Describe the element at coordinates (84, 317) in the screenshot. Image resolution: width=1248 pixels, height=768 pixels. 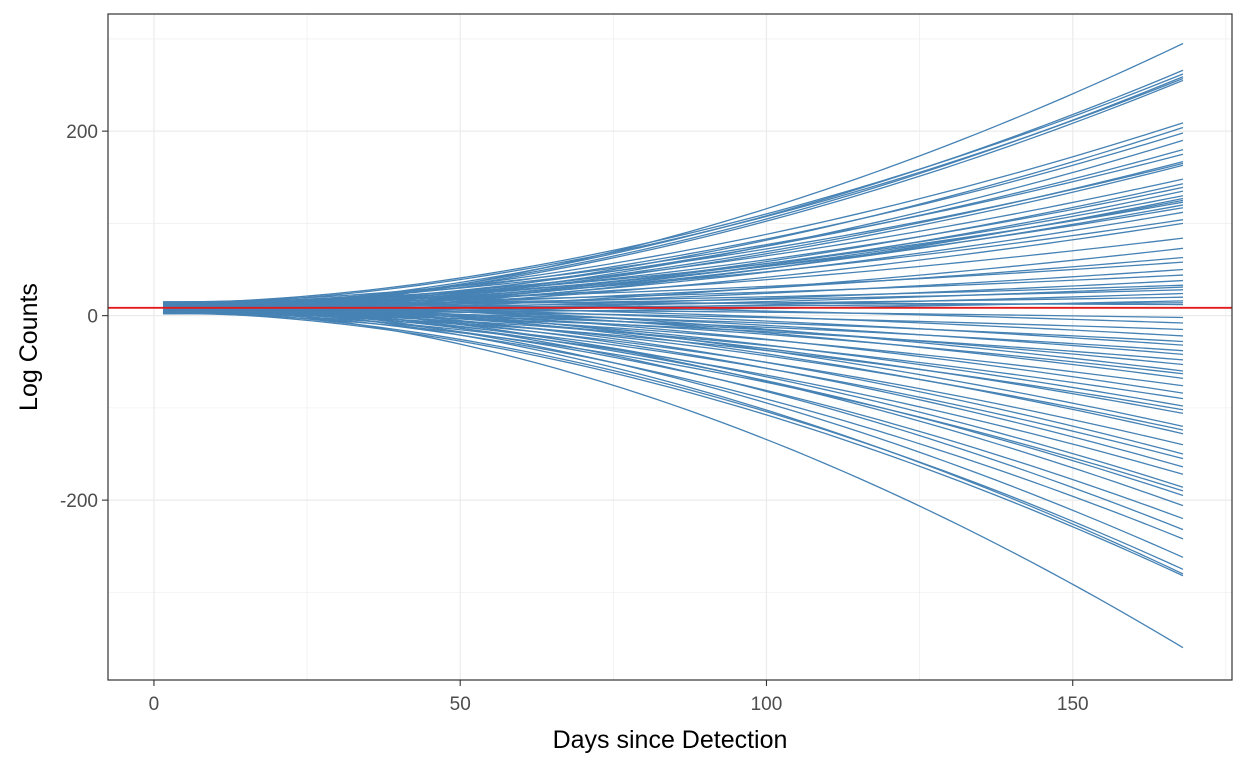
I see `y-axis-ticks: -200 0 200` at that location.